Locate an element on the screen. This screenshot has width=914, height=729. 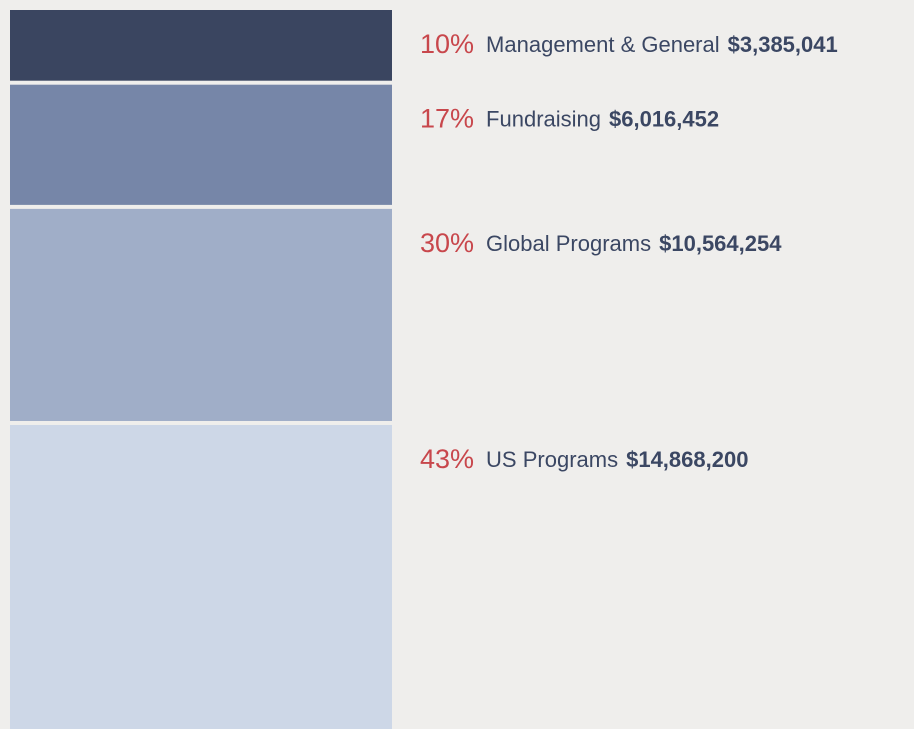
category-label: Management & General is located at coordinates (603, 44).